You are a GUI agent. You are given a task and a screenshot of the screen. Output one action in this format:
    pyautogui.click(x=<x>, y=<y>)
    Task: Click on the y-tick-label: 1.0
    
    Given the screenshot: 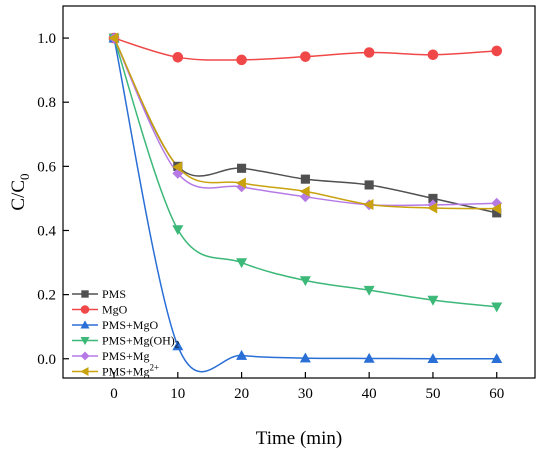 What is the action you would take?
    pyautogui.click(x=46, y=39)
    